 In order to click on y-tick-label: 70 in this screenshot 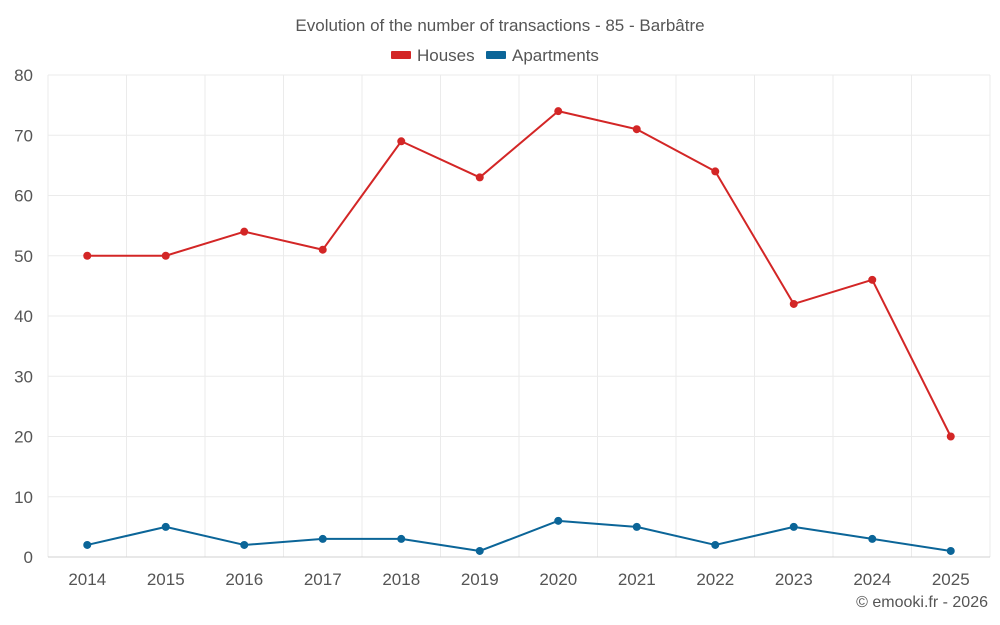, I will do `click(23, 135)`.